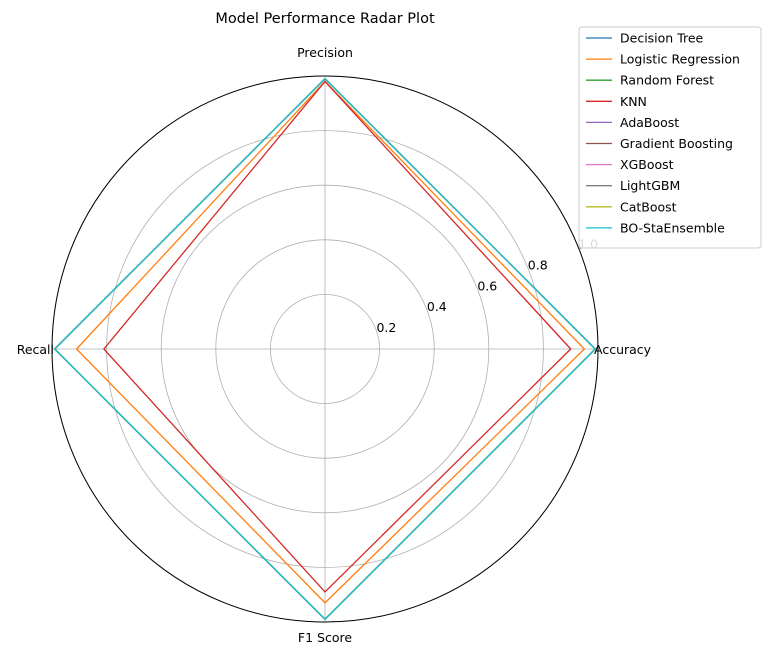  Describe the element at coordinates (487, 285) in the screenshot. I see `r-tick-label-2: 0.6` at that location.